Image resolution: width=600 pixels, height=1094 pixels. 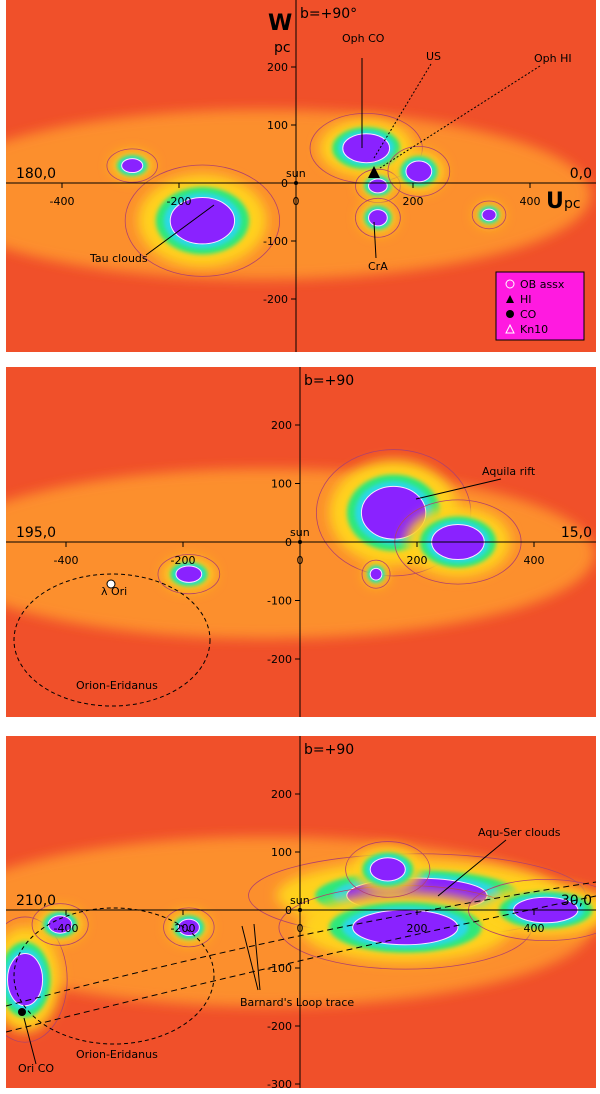 I want to click on annotation-label: Oph HI, so click(x=553, y=58).